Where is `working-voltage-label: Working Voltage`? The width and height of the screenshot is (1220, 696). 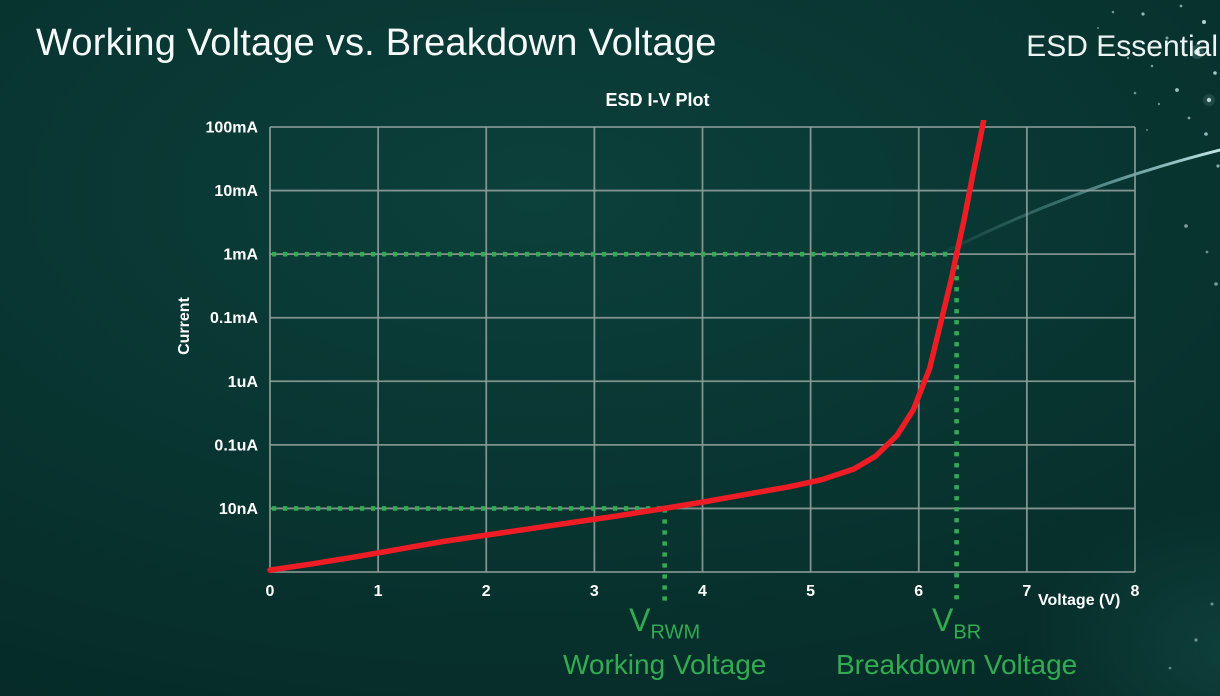 working-voltage-label: Working Voltage is located at coordinates (664, 665).